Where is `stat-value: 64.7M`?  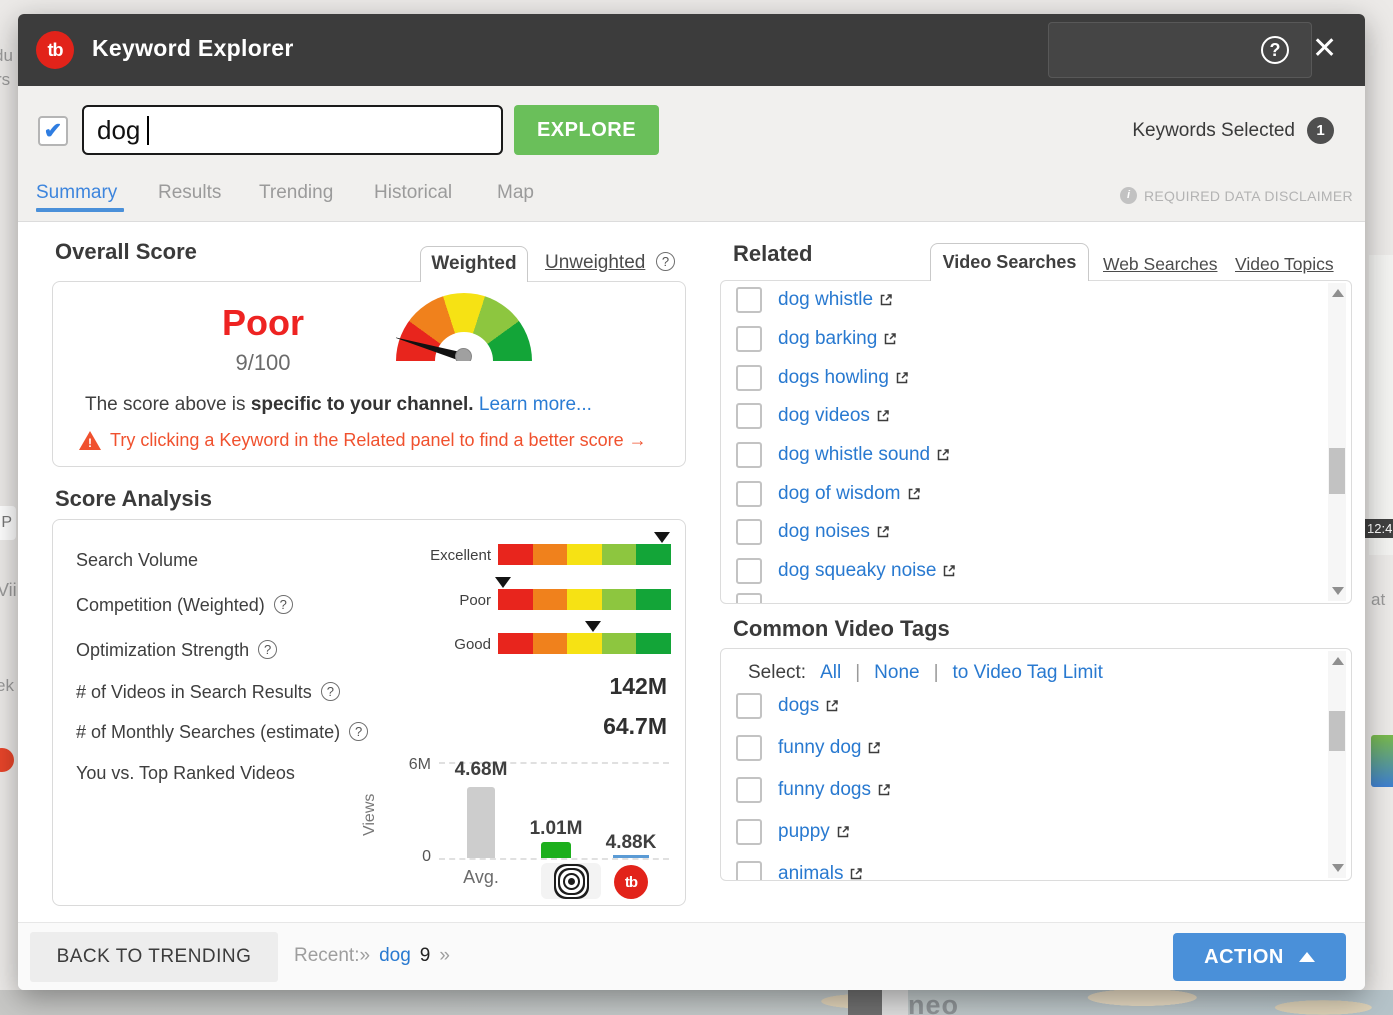
stat-value: 64.7M is located at coordinates (635, 726).